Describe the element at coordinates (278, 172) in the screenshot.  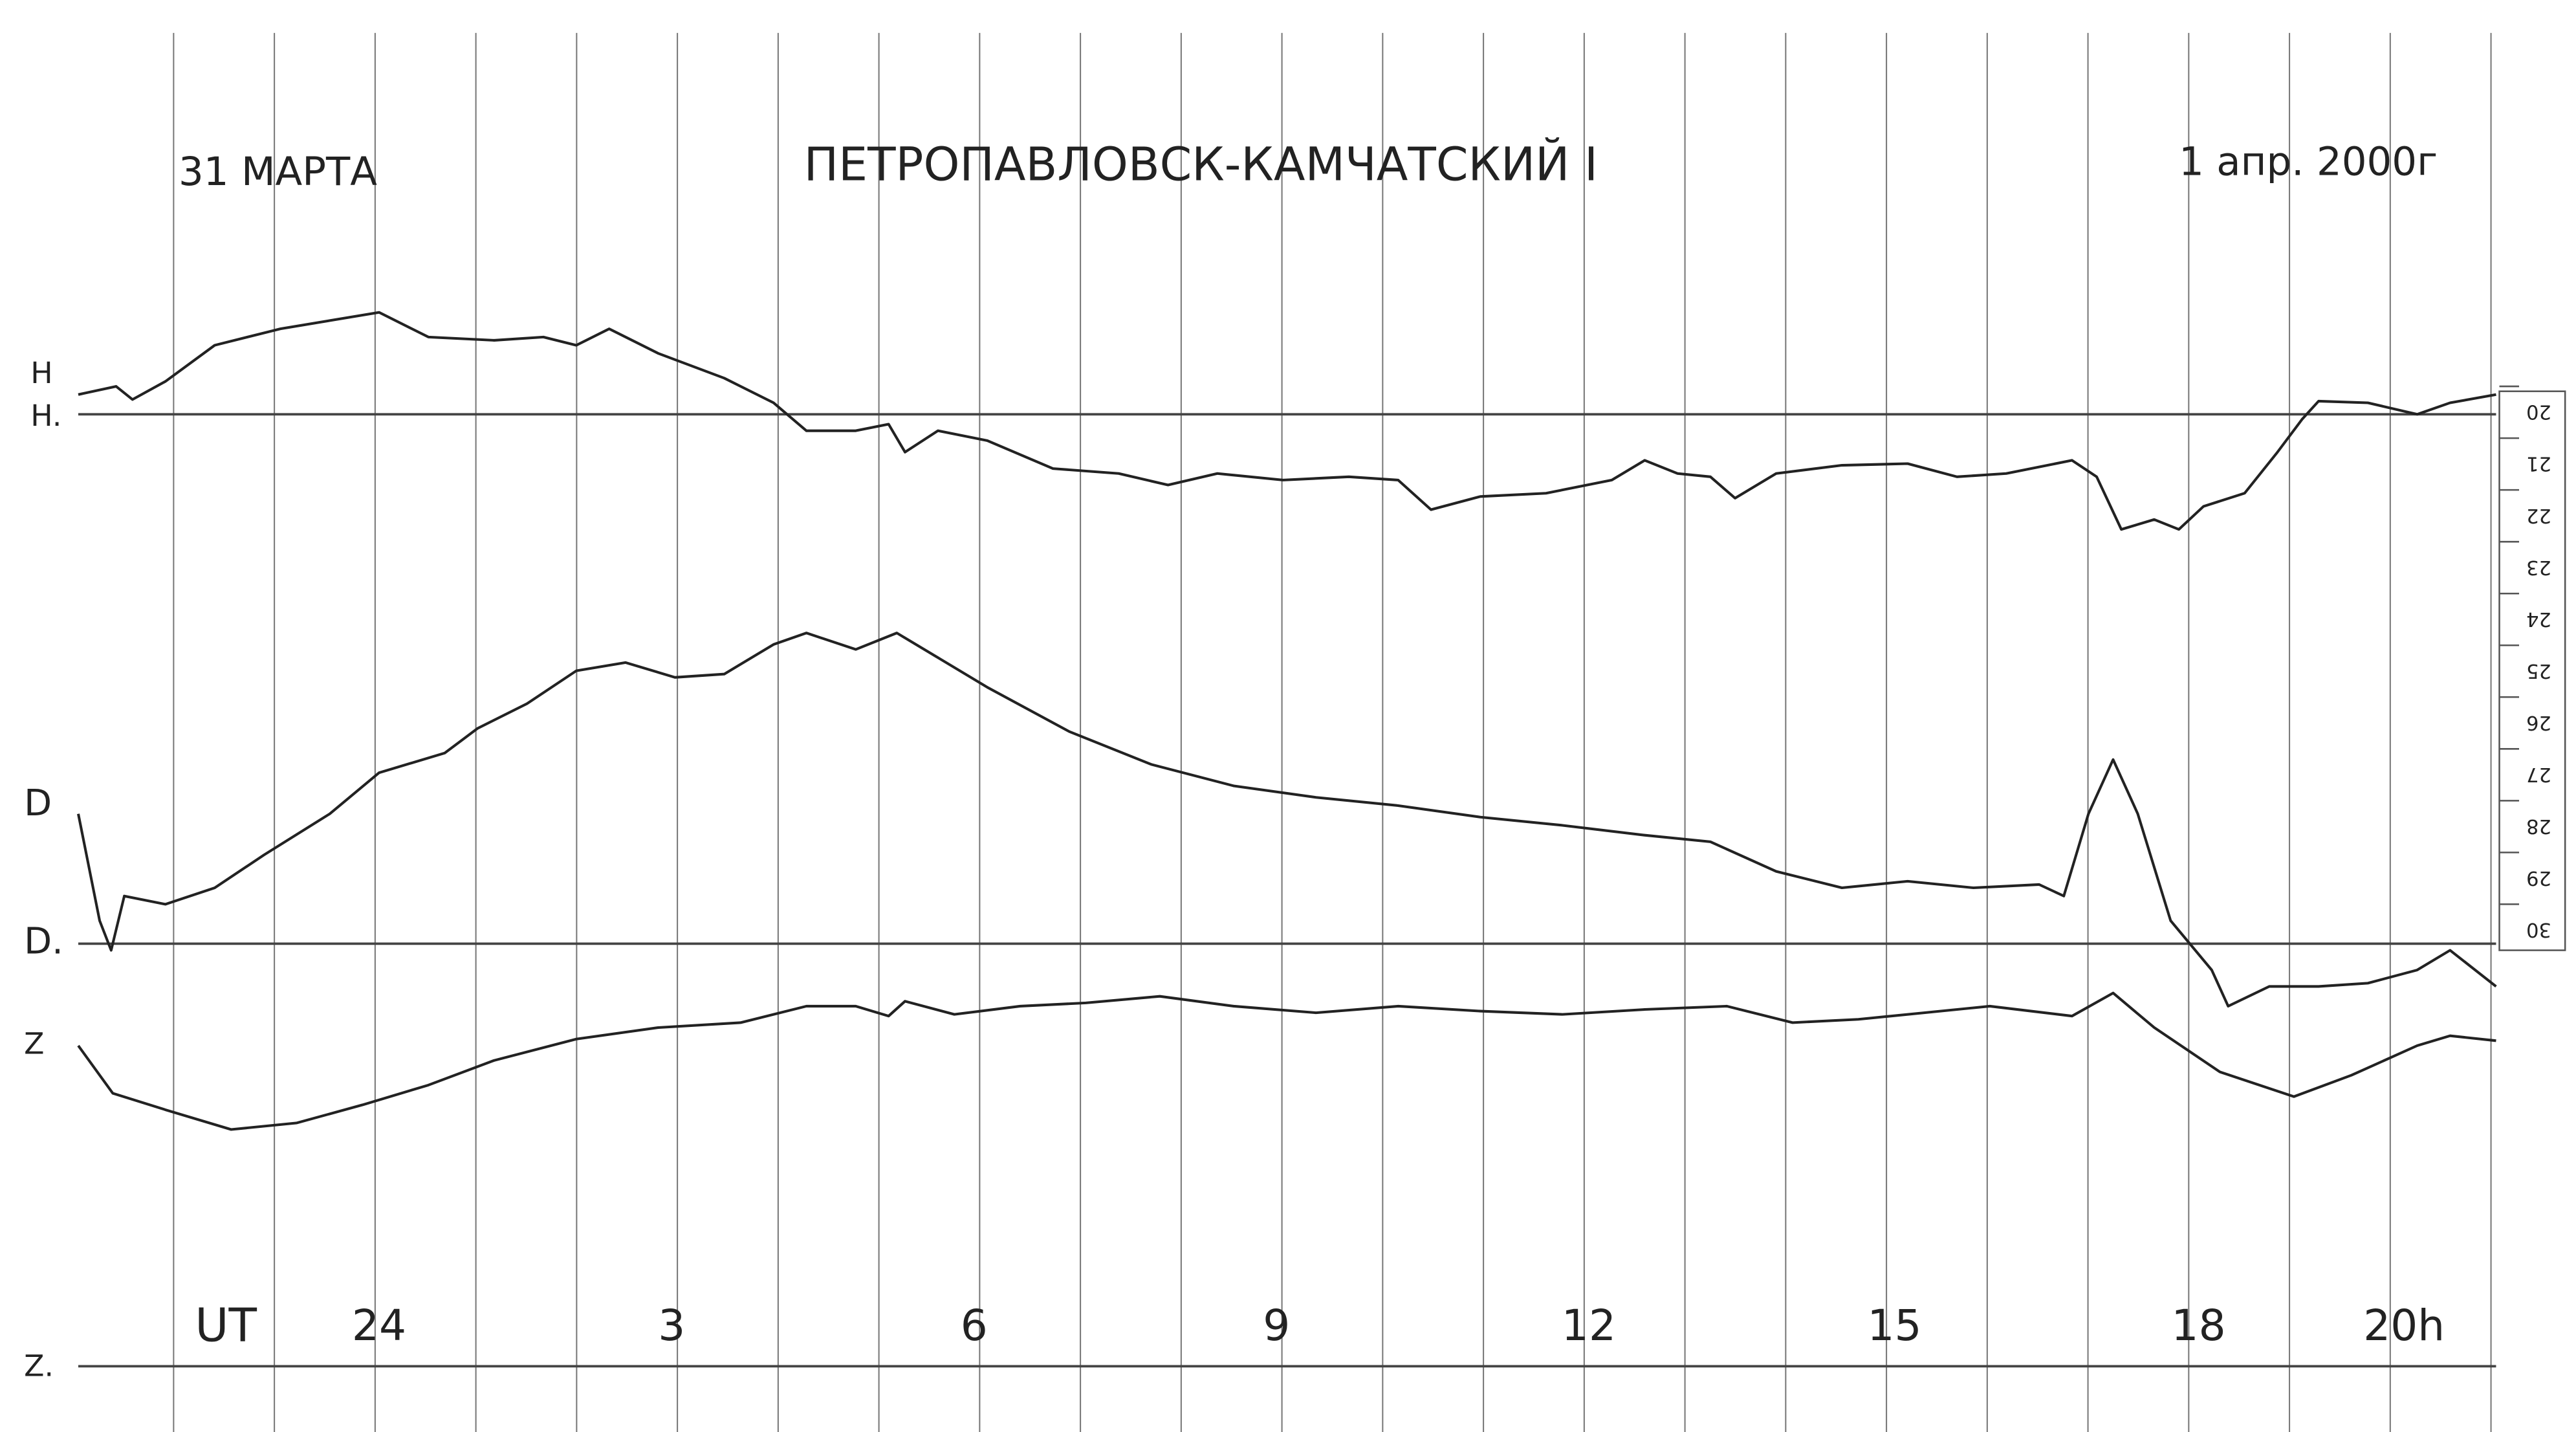
I see `date-left: 31 МАРТА` at that location.